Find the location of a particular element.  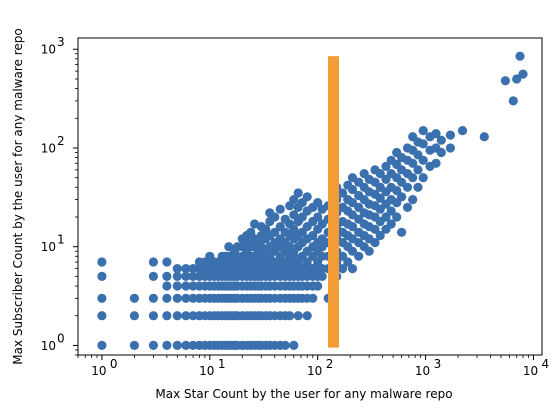

y-tick-exponent: 2 is located at coordinates (61, 141).